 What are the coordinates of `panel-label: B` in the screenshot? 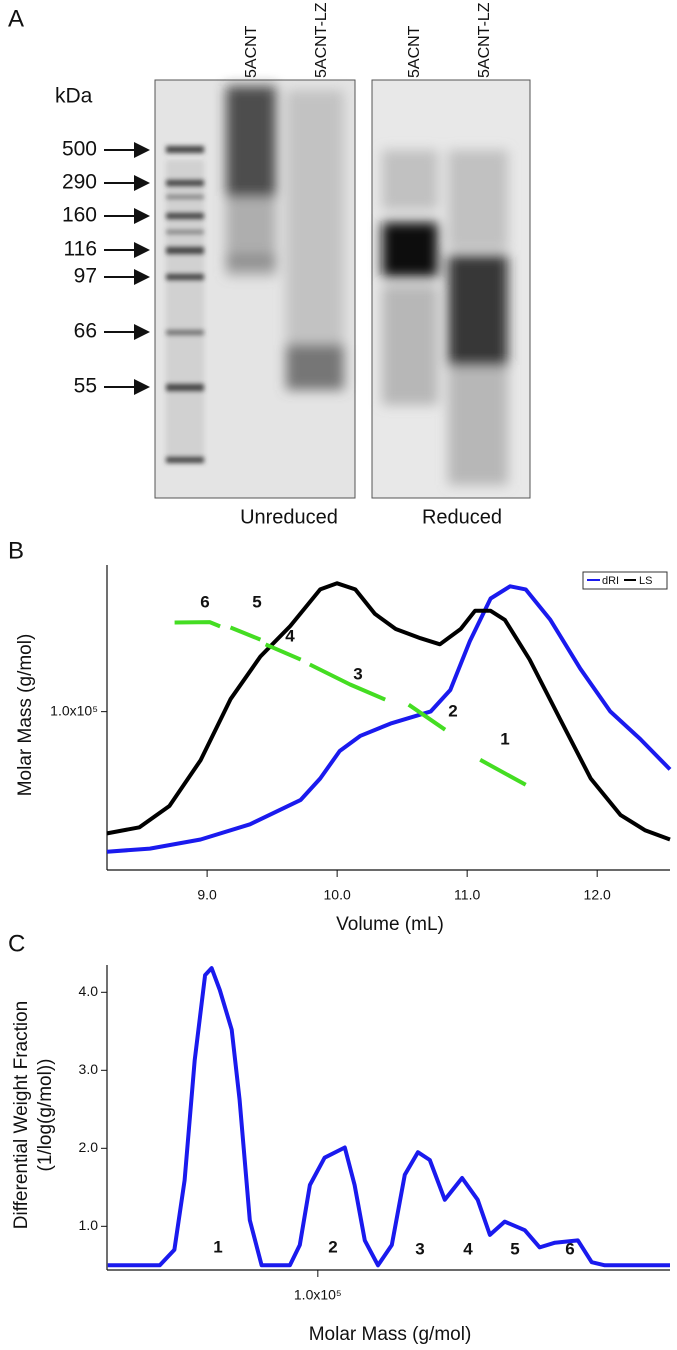 It's located at (16, 550).